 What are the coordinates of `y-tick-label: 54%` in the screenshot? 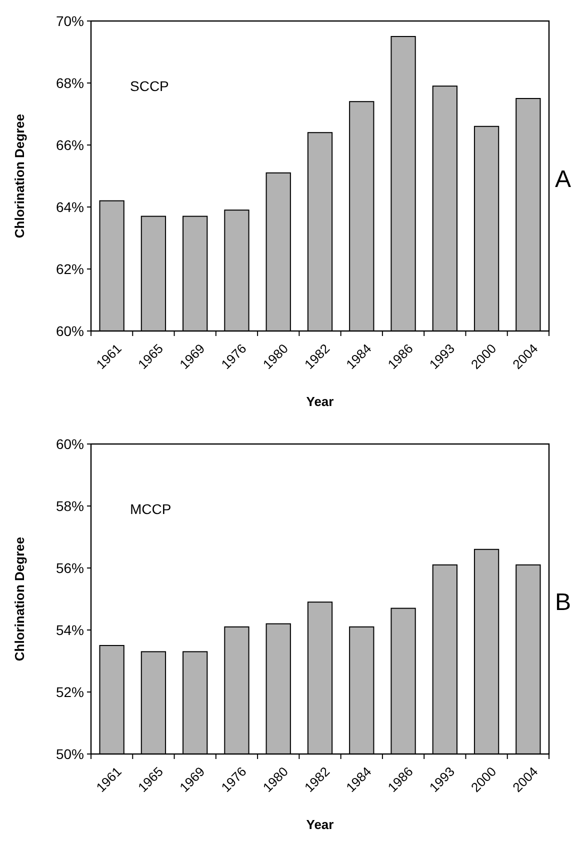 It's located at (70, 630).